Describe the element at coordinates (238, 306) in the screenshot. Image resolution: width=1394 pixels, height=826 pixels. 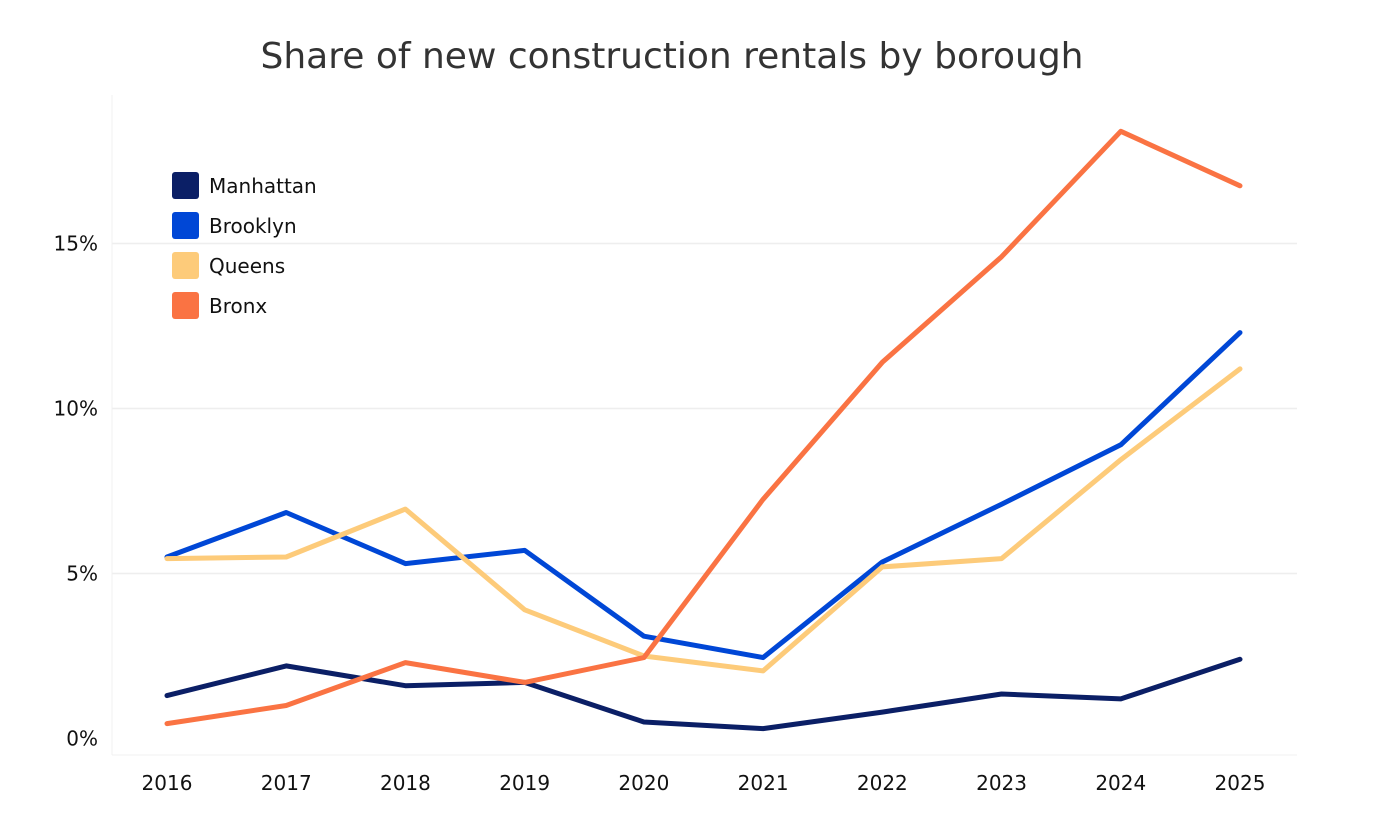
I see `legend-label: Bronx` at that location.